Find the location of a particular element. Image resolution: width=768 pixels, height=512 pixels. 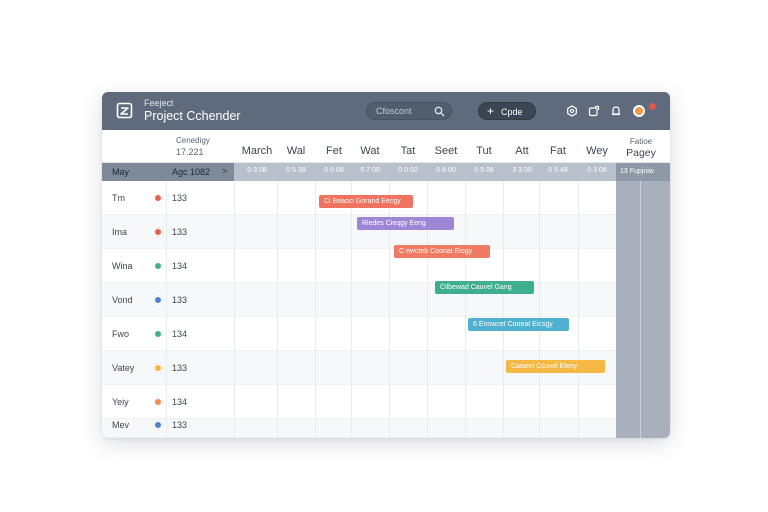

sub-header-cell: 5 7 00 is located at coordinates (370, 170).